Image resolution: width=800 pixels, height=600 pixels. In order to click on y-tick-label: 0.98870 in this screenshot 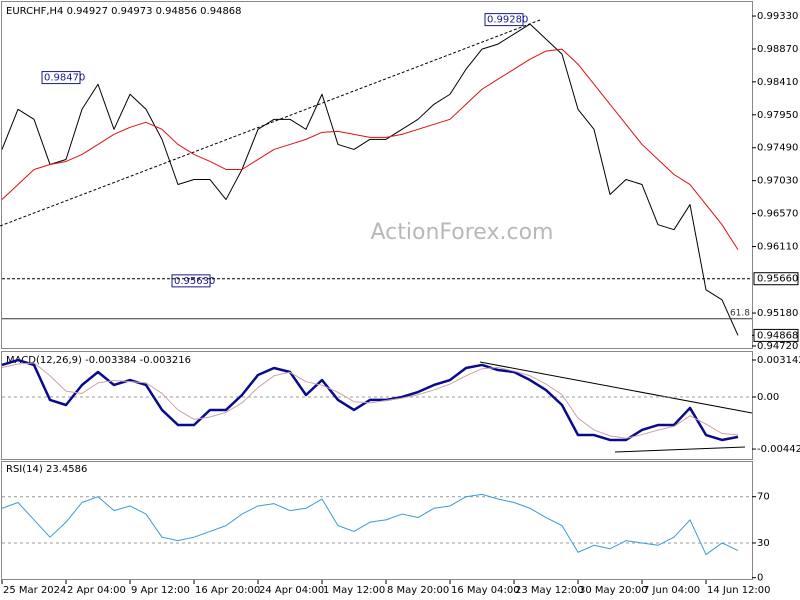, I will do `click(777, 49)`.